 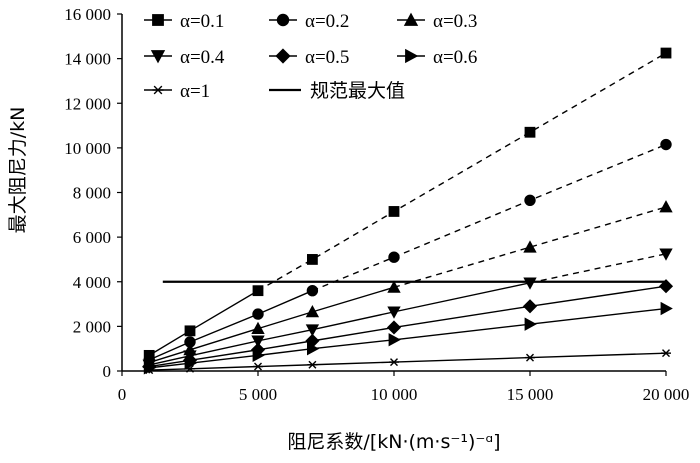 What do you see at coordinates (411, 19) in the screenshot?
I see `legend-marker-triangle-up` at bounding box center [411, 19].